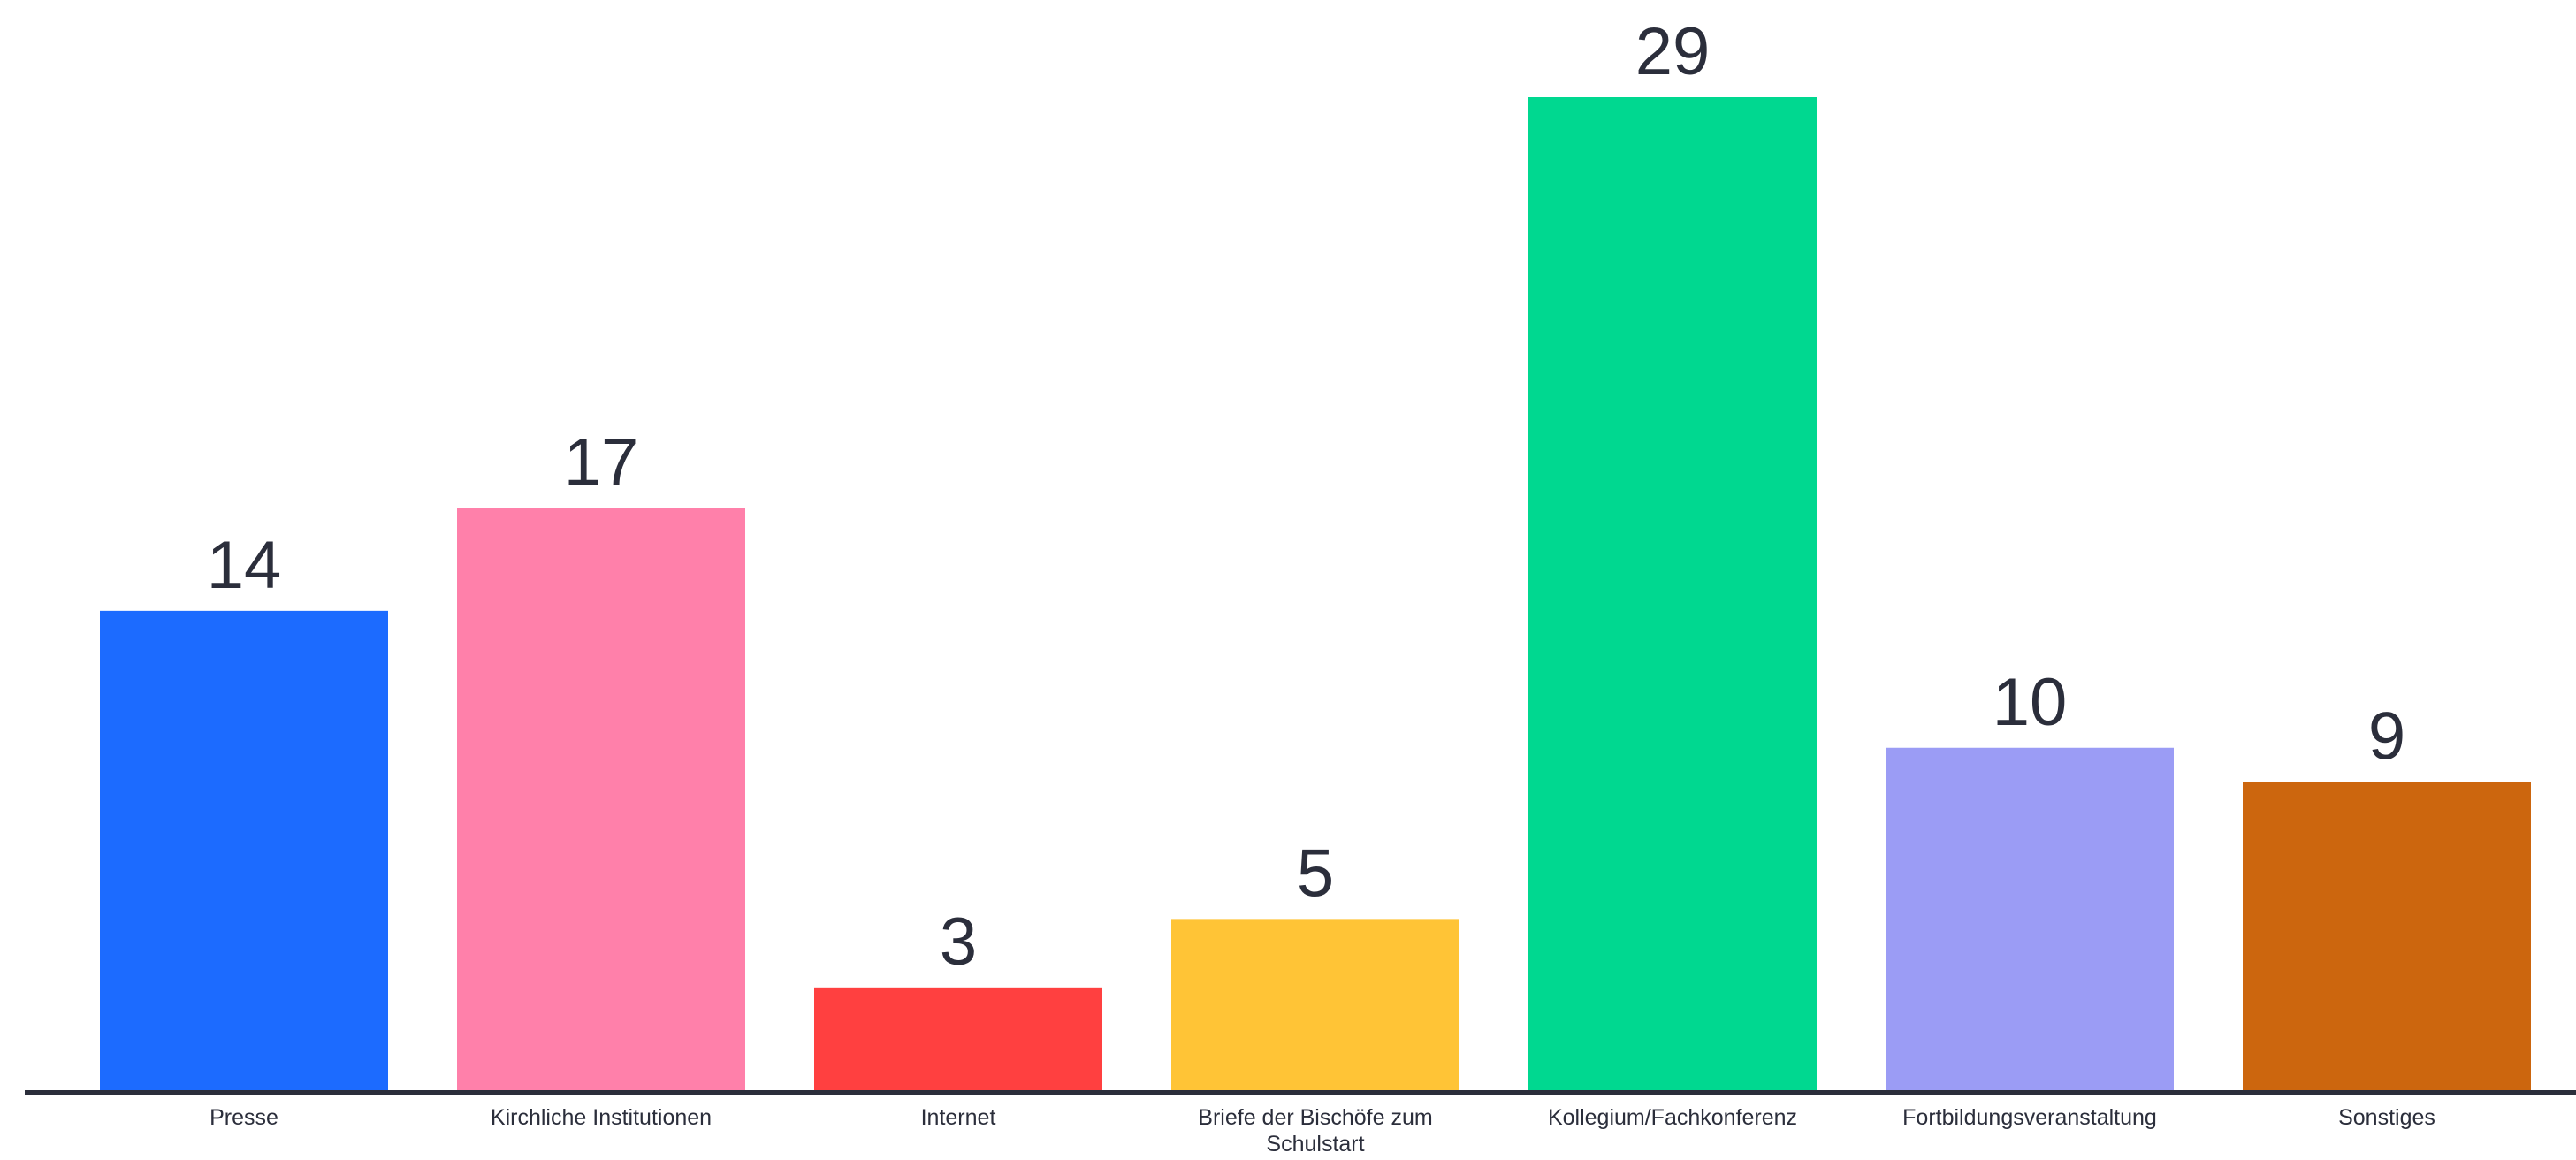 This screenshot has height=1160, width=2576. I want to click on x-tick-label: Fortbildungsveranstaltung, so click(2029, 1117).